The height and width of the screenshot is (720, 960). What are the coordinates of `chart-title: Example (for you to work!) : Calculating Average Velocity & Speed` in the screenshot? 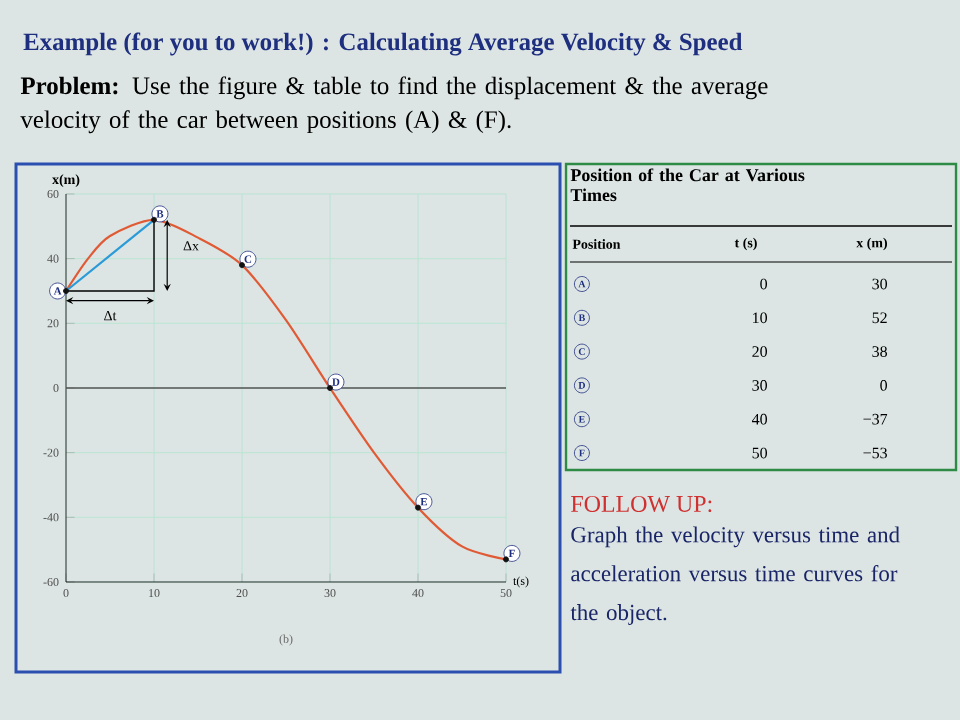 It's located at (383, 44).